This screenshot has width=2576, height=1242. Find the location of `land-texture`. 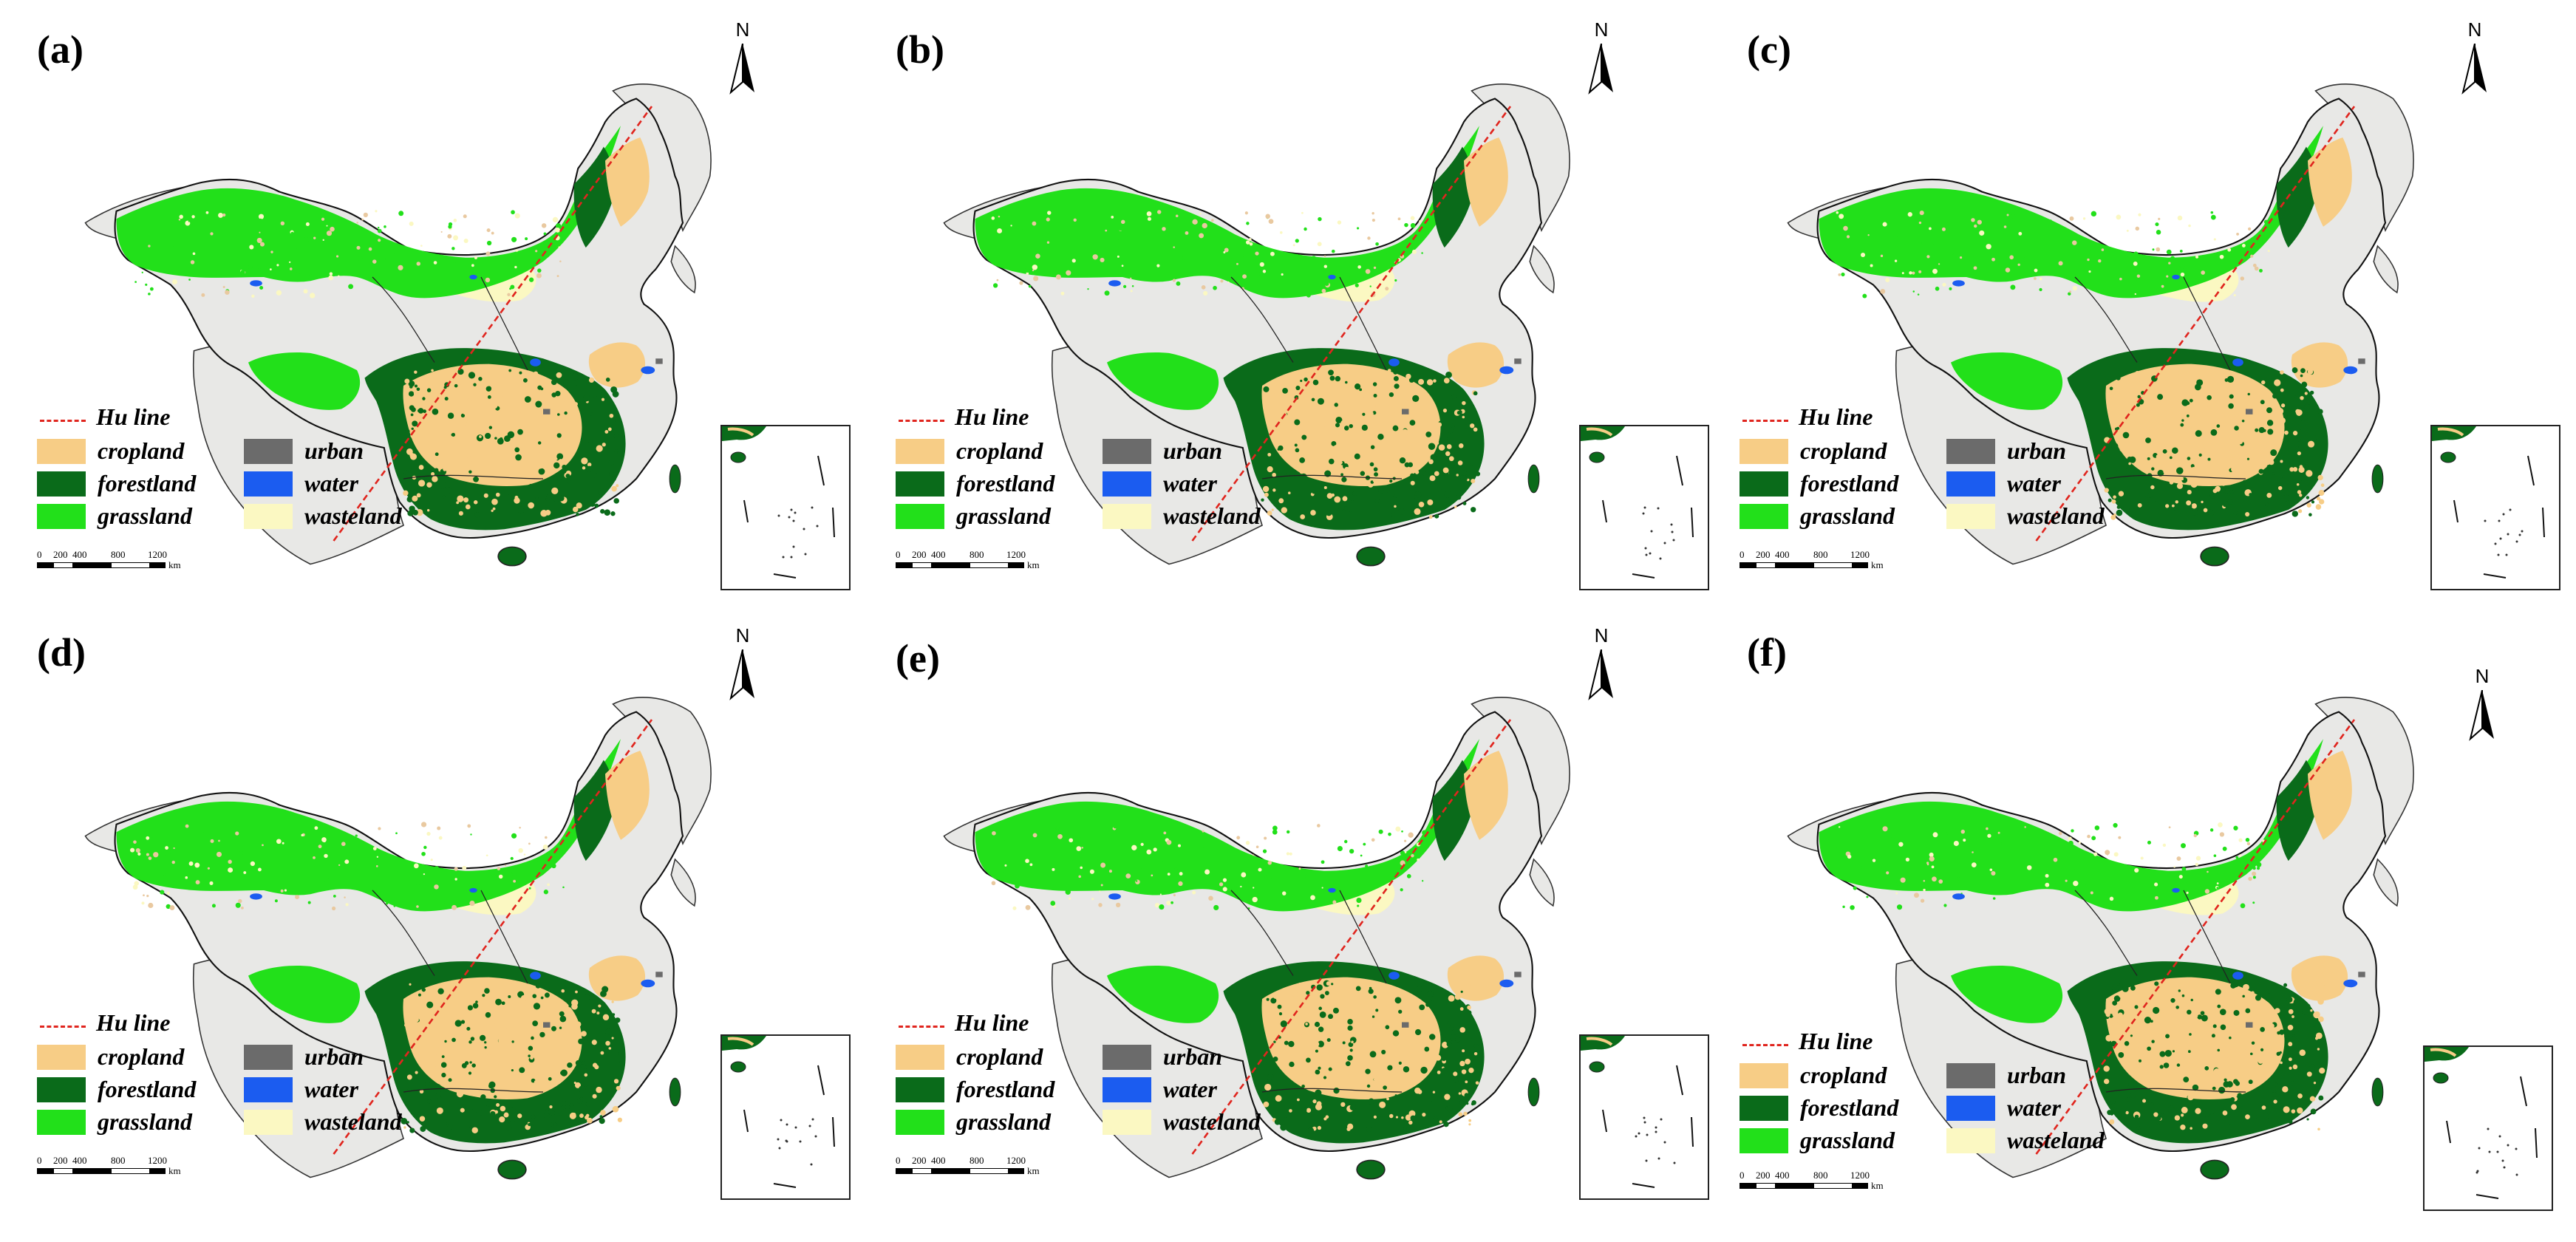

land-texture is located at coordinates (376, 978).